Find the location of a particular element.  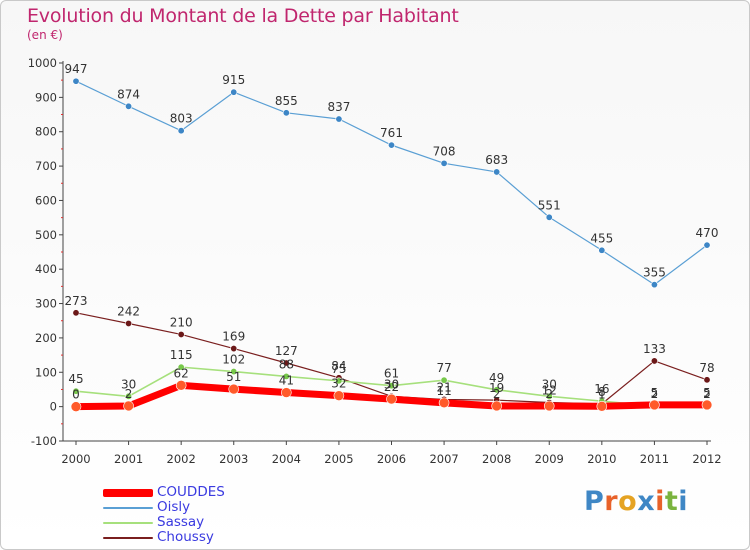

data-label-choussy: 210 is located at coordinates (181, 322).